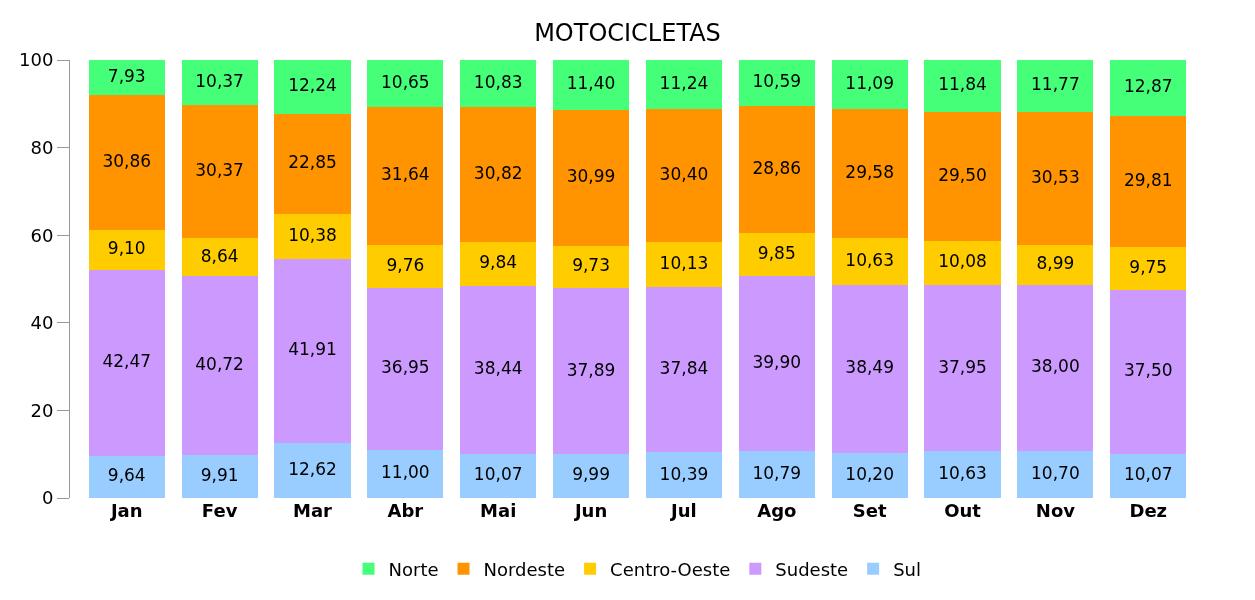 The image size is (1255, 600). What do you see at coordinates (405, 510) in the screenshot?
I see `x-tick-label: Abr` at bounding box center [405, 510].